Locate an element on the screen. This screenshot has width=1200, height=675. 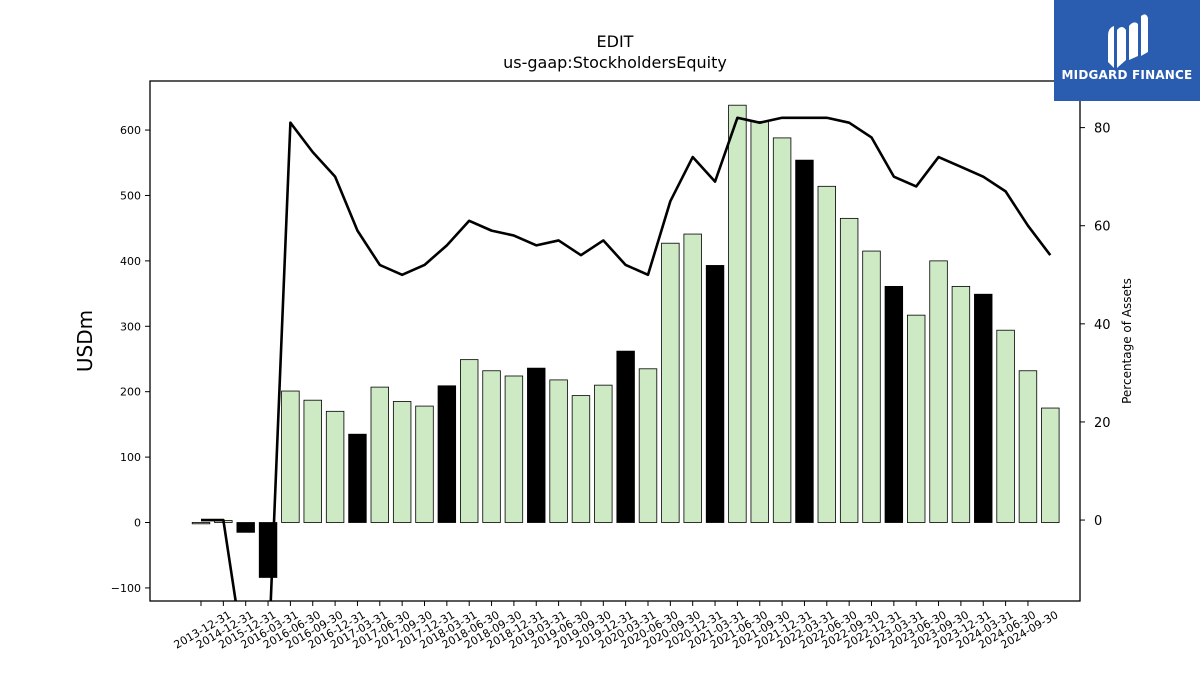
chart-subtitle: us-gaap:StockholdersEquity is located at coordinates (615, 62).